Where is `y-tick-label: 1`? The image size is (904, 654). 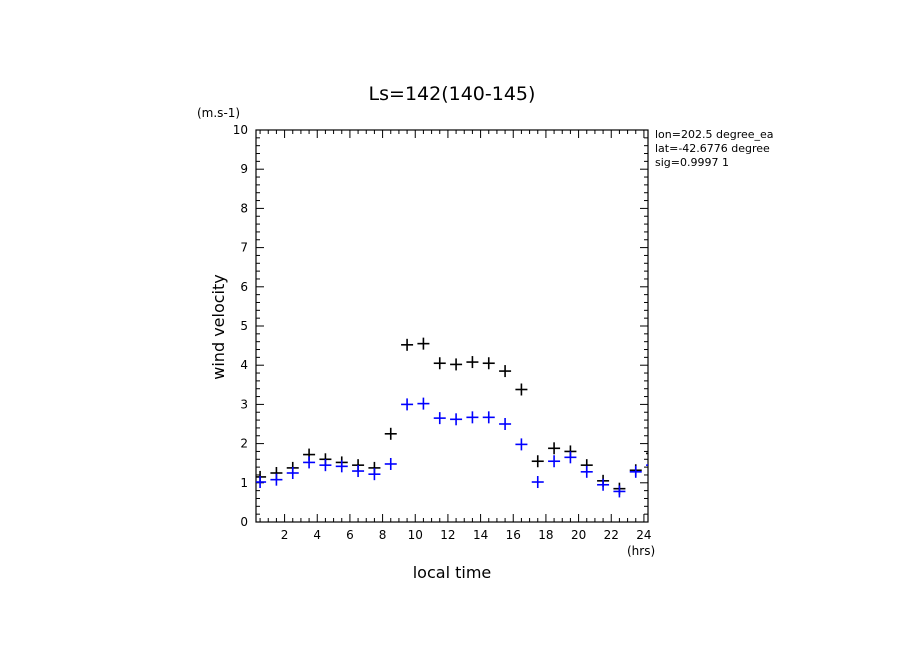
y-tick-label: 1 is located at coordinates (244, 483).